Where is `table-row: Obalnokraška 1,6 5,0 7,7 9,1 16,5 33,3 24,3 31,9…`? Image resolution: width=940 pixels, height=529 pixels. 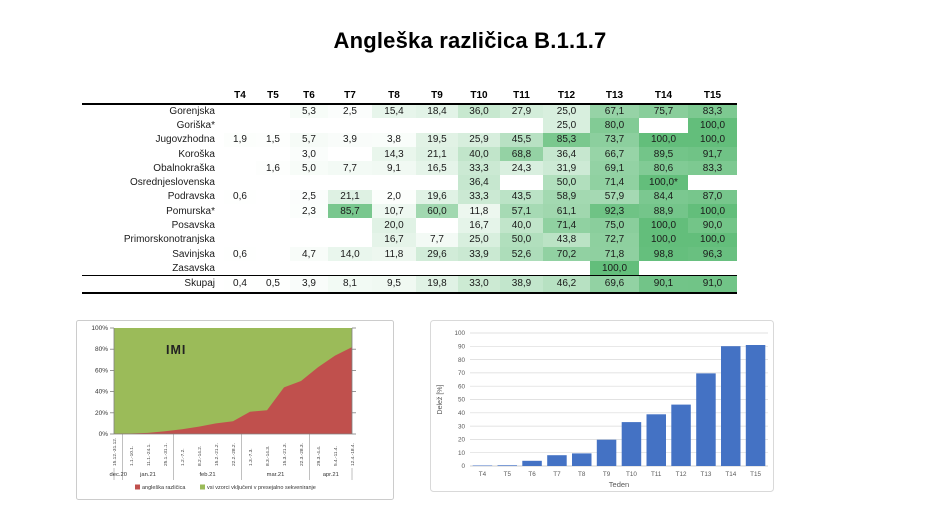
table-row: Obalnokraška 1,6 5,0 7,7 9,1 16,5 33,3 24,3 31,9… is located at coordinates (409, 168).